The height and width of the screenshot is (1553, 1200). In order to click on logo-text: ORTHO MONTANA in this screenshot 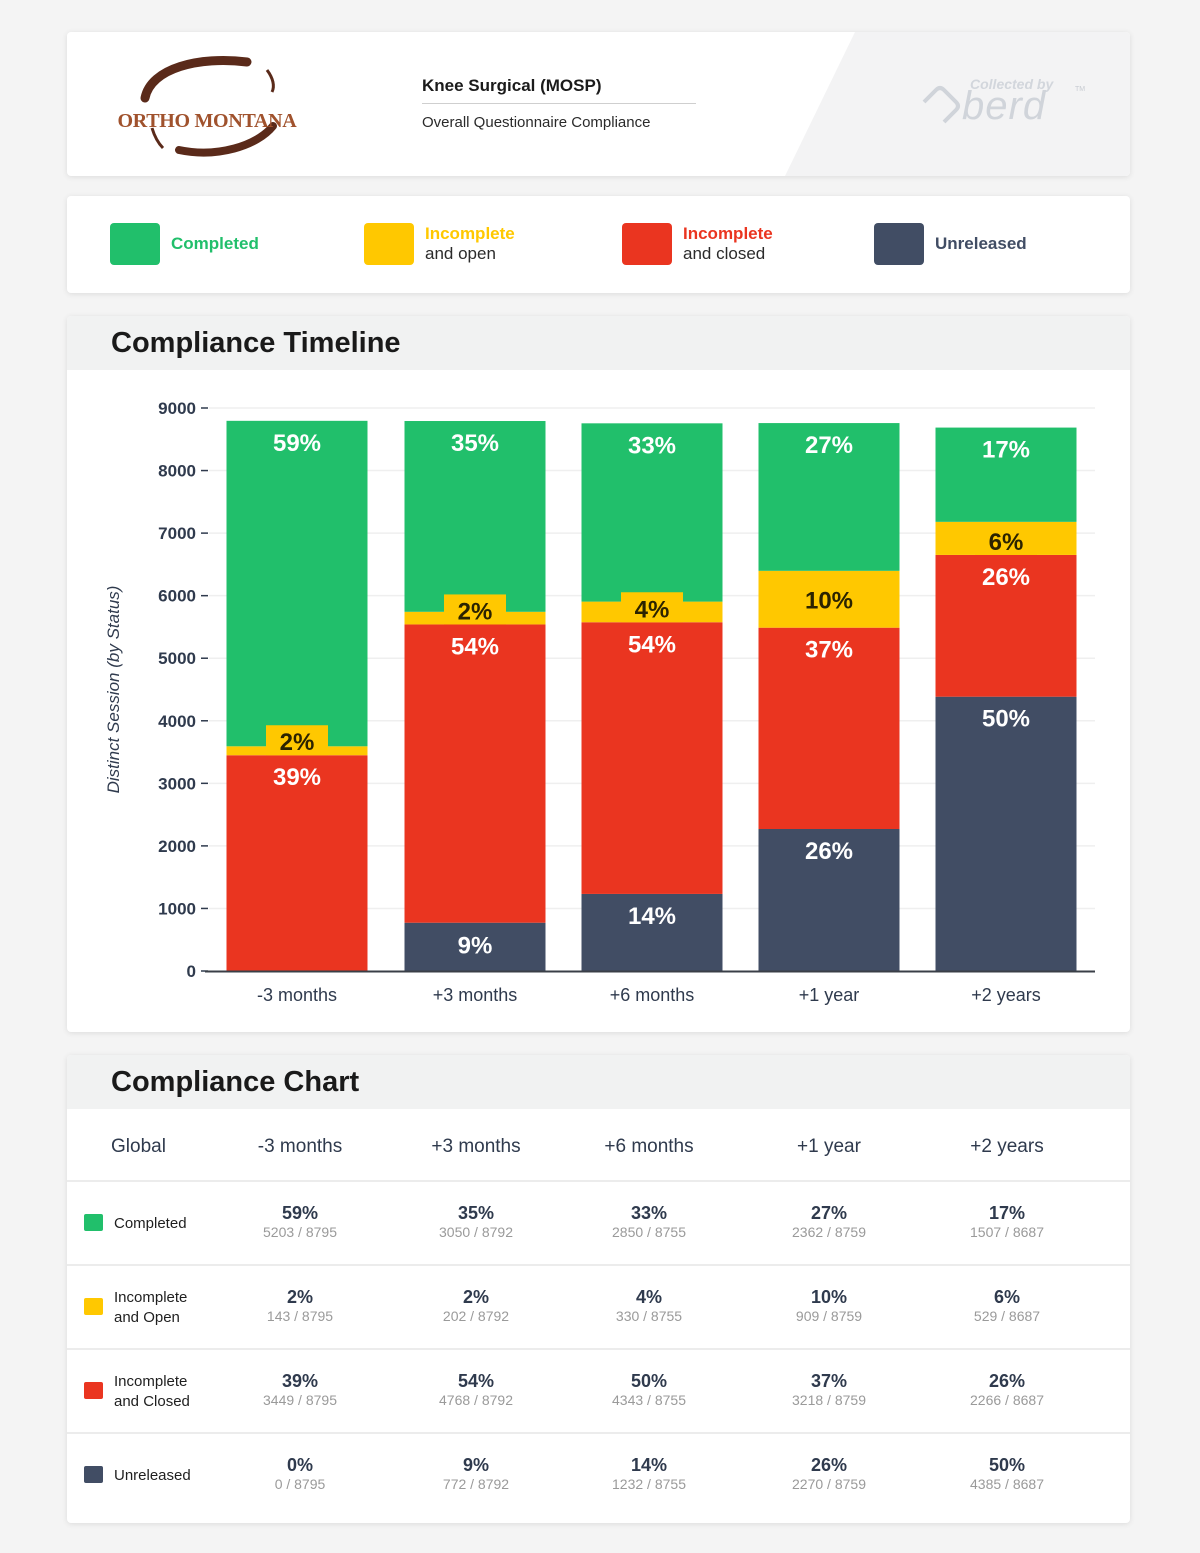, I will do `click(207, 121)`.